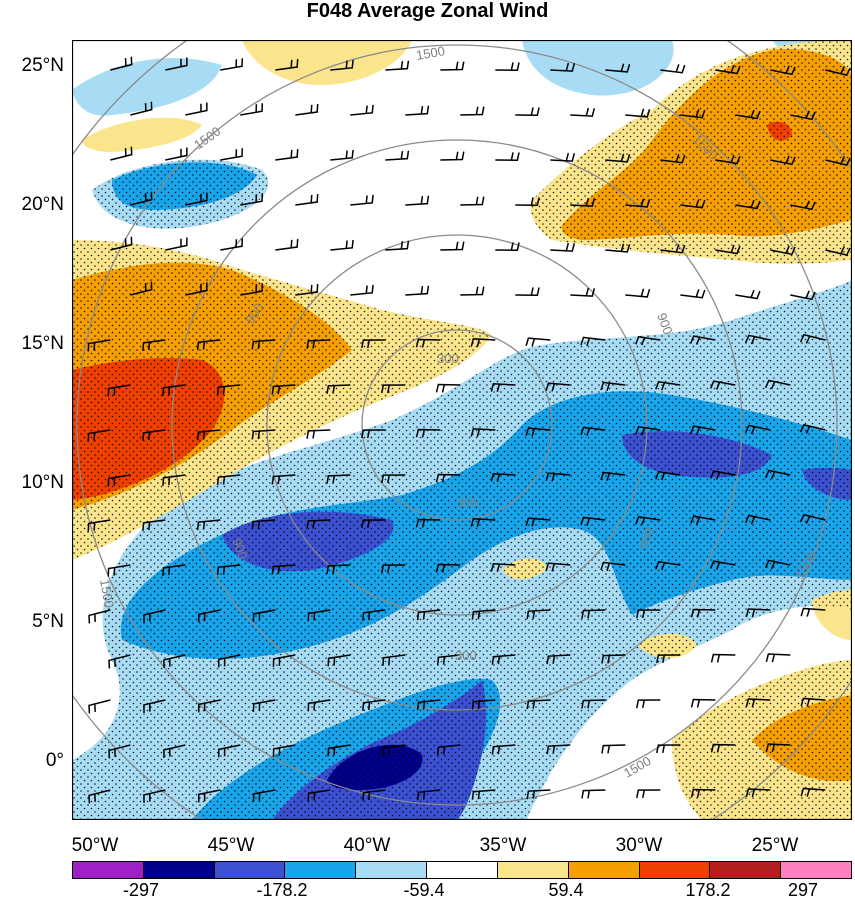 The height and width of the screenshot is (900, 855). I want to click on ring-label: 1500, so click(430, 53).